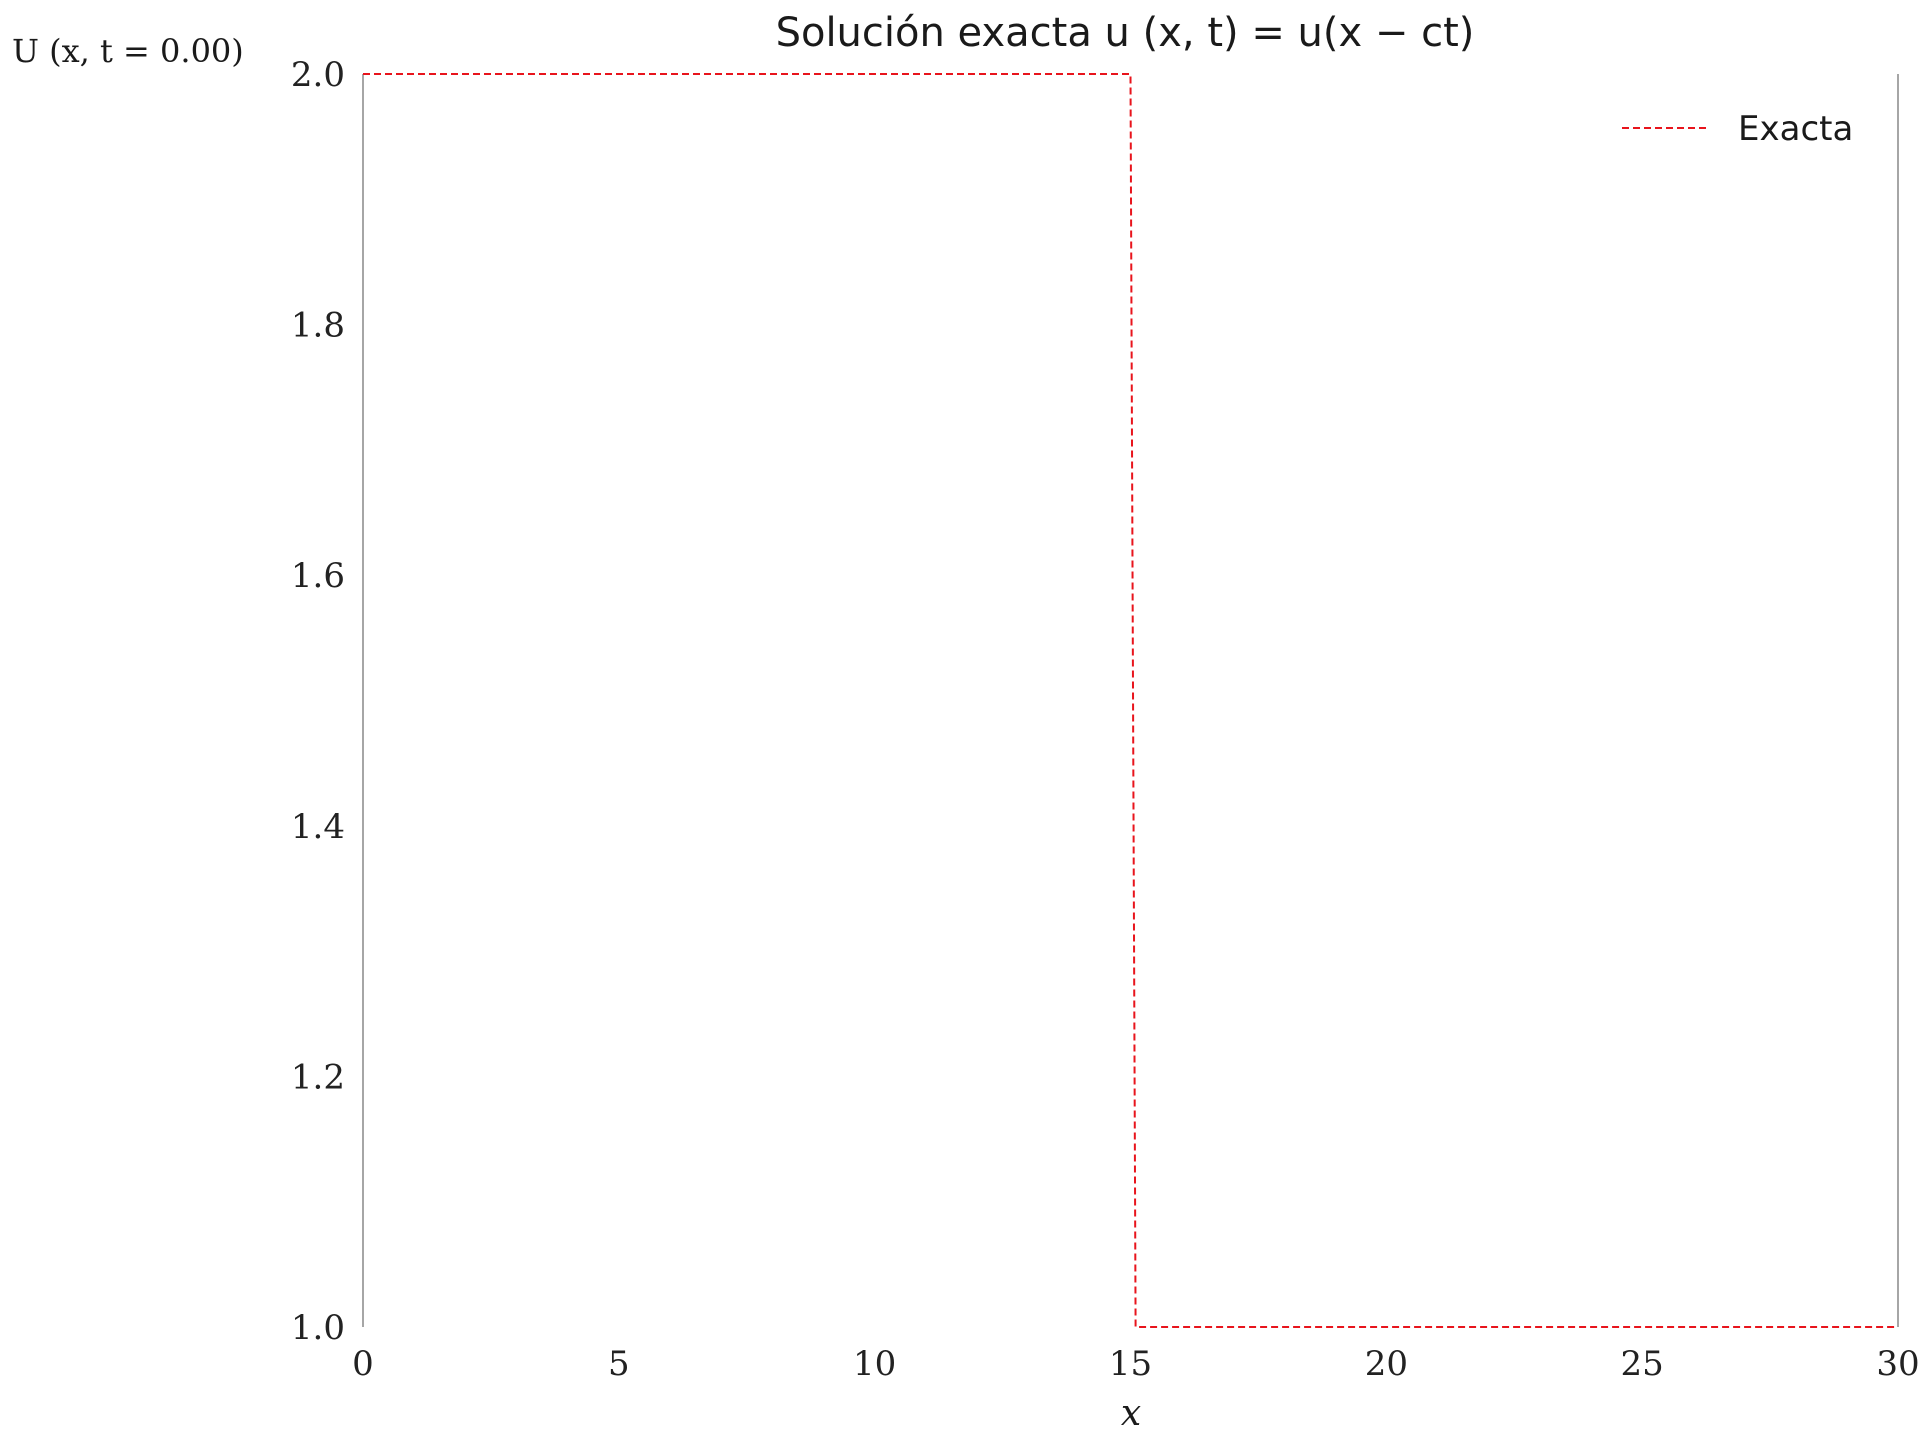 Image resolution: width=1920 pixels, height=1440 pixels. What do you see at coordinates (363, 1364) in the screenshot?
I see `x-tick-label: 0` at bounding box center [363, 1364].